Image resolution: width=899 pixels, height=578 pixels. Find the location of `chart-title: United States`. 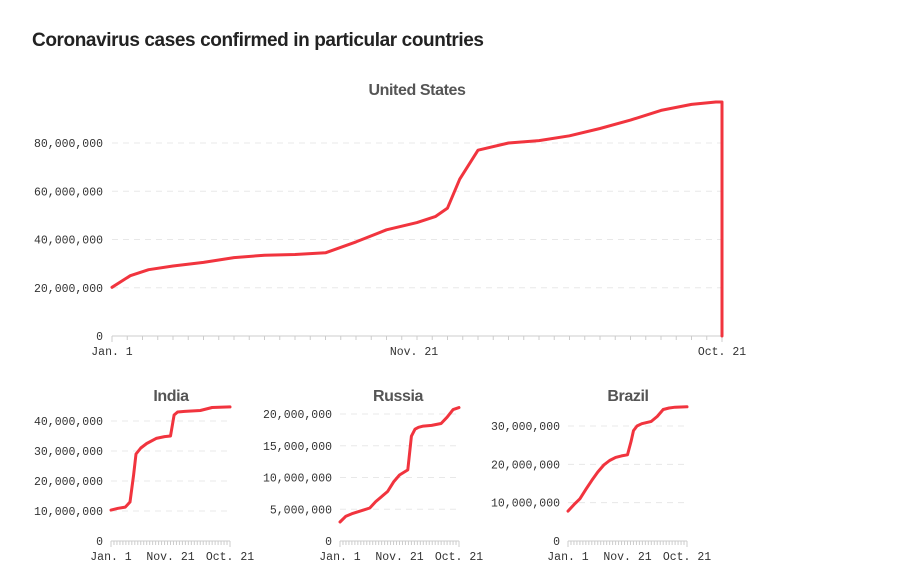

chart-title: United States is located at coordinates (417, 90).